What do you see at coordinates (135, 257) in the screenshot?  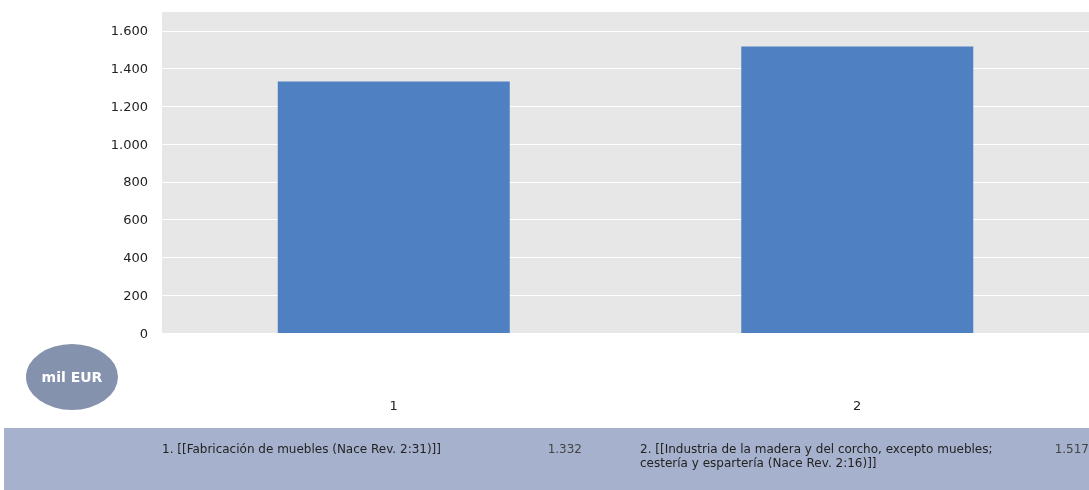 I see `y-tick-label: 400` at bounding box center [135, 257].